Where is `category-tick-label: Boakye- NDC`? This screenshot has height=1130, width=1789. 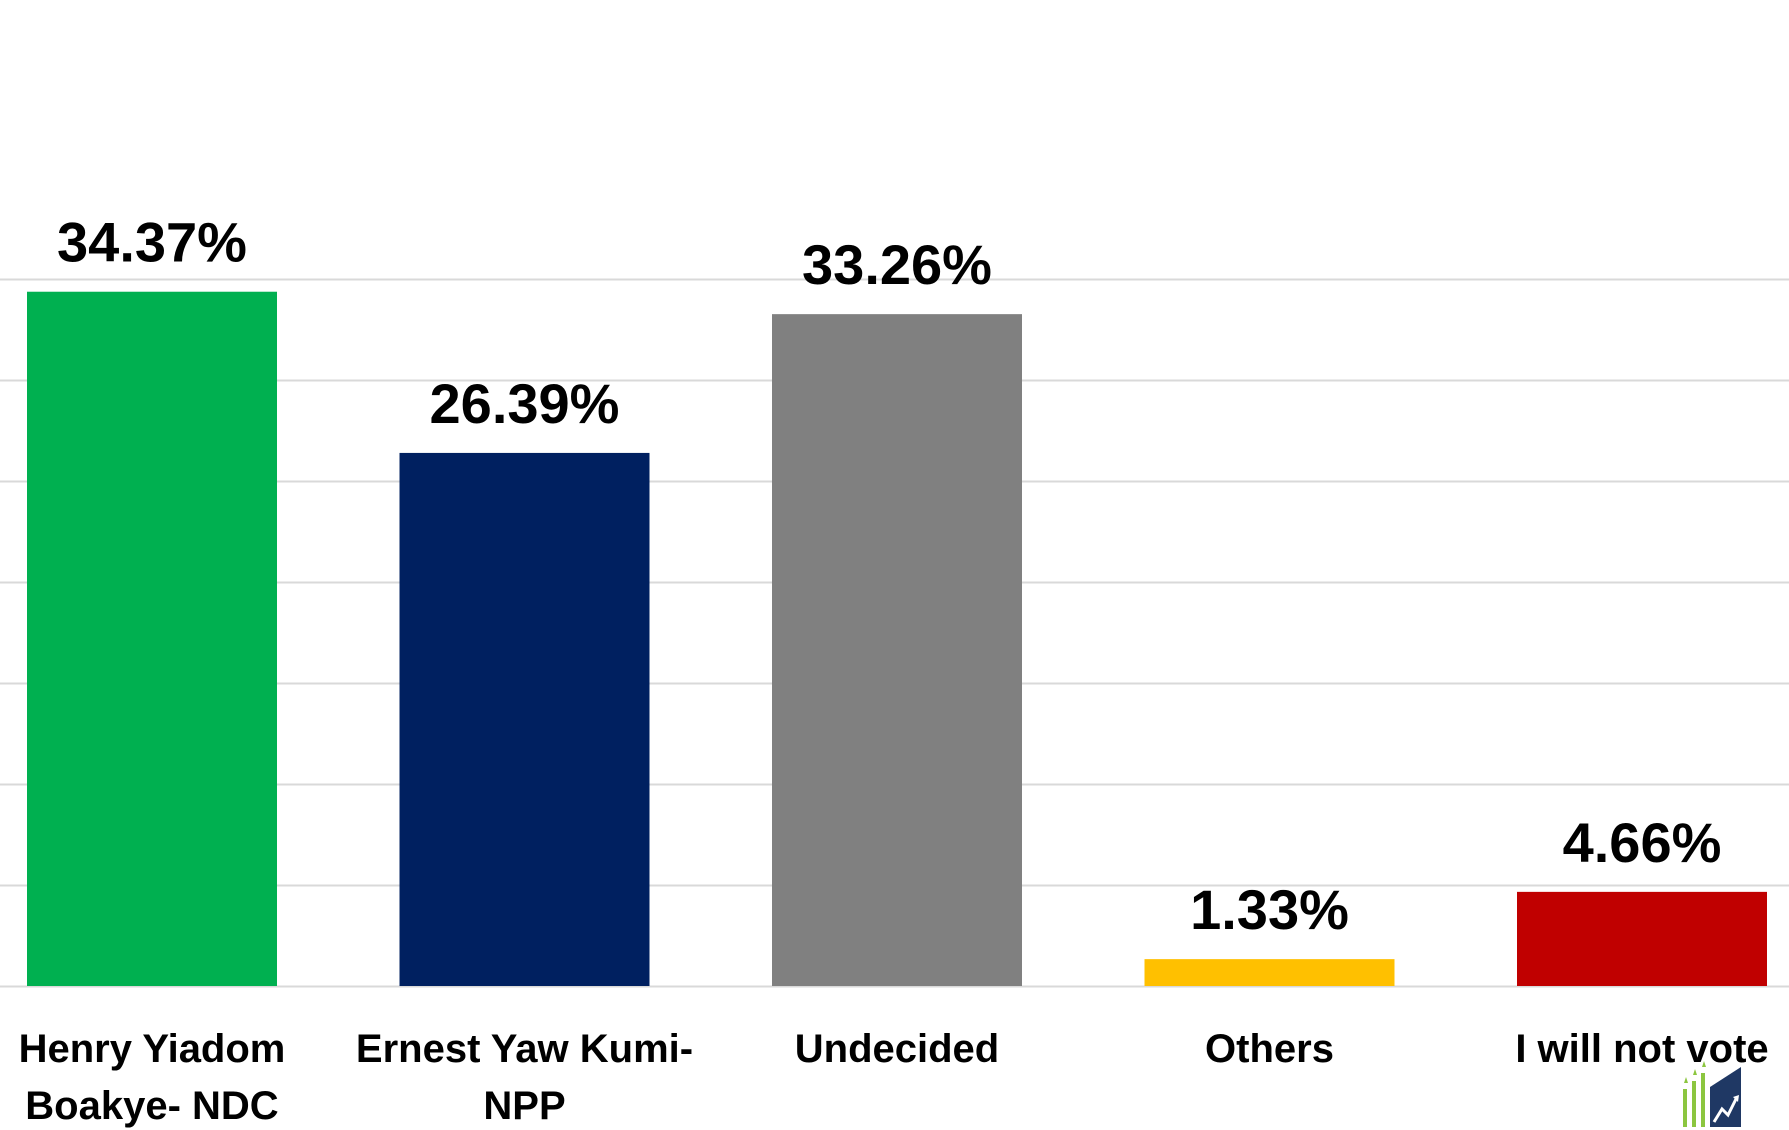
category-tick-label: Boakye- NDC is located at coordinates (151, 1106).